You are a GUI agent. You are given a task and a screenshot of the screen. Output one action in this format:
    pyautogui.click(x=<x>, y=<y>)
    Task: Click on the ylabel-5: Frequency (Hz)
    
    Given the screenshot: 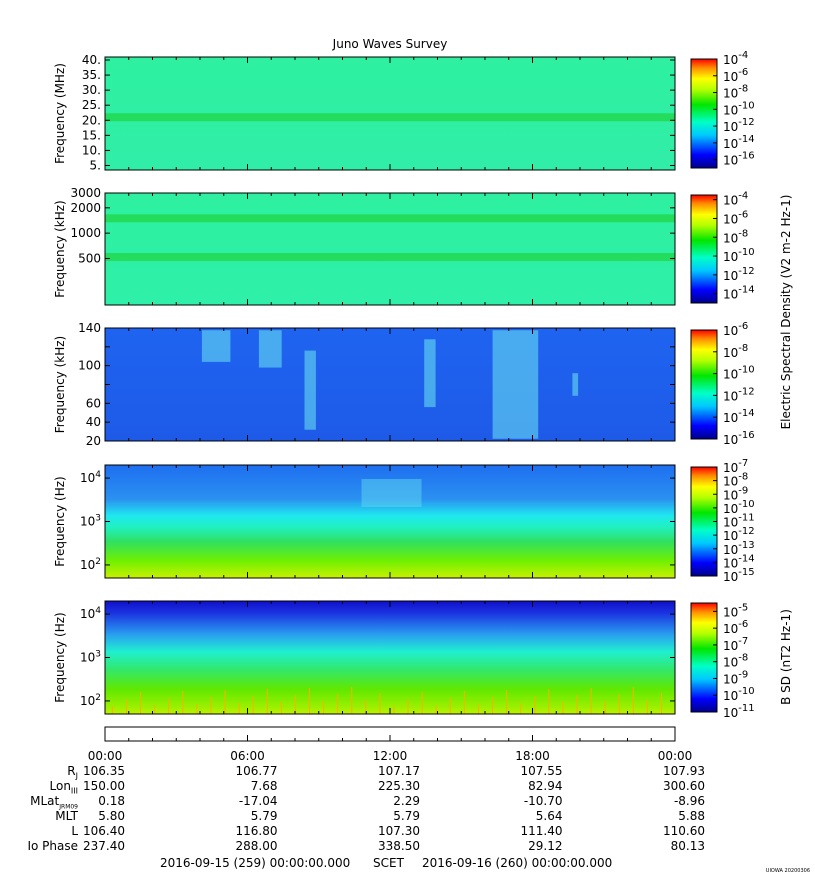 What is the action you would take?
    pyautogui.click(x=60, y=657)
    